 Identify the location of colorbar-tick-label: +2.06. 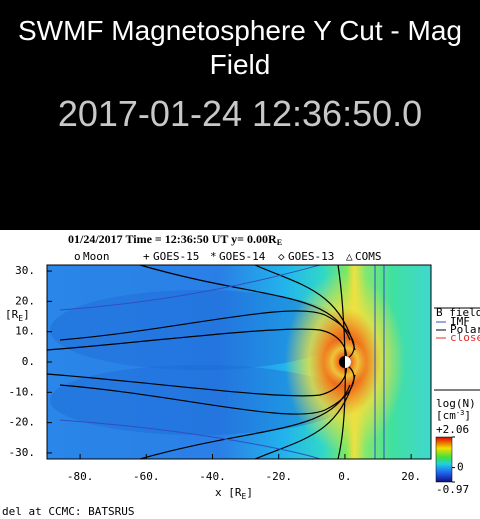
(452, 429).